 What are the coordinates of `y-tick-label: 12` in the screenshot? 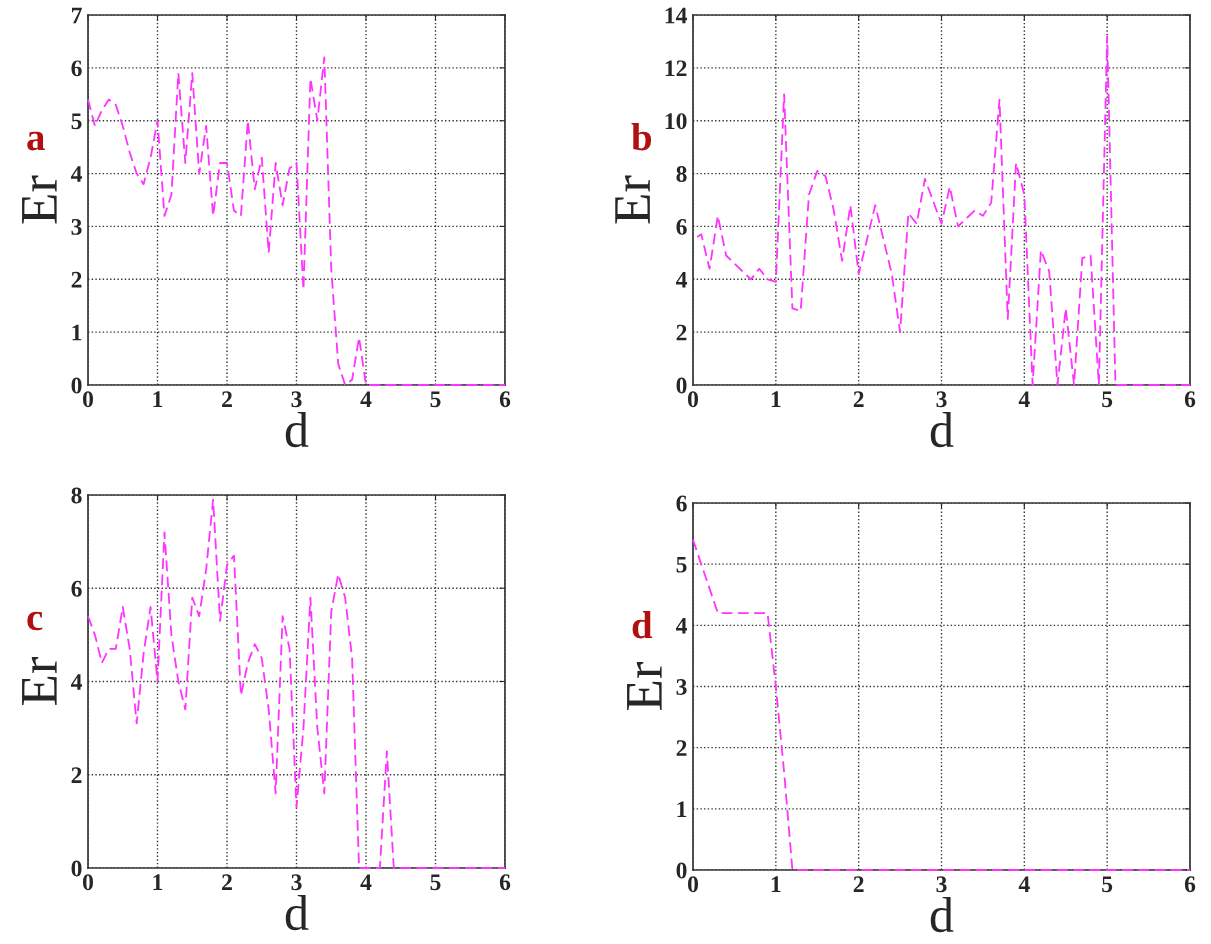 It's located at (676, 68).